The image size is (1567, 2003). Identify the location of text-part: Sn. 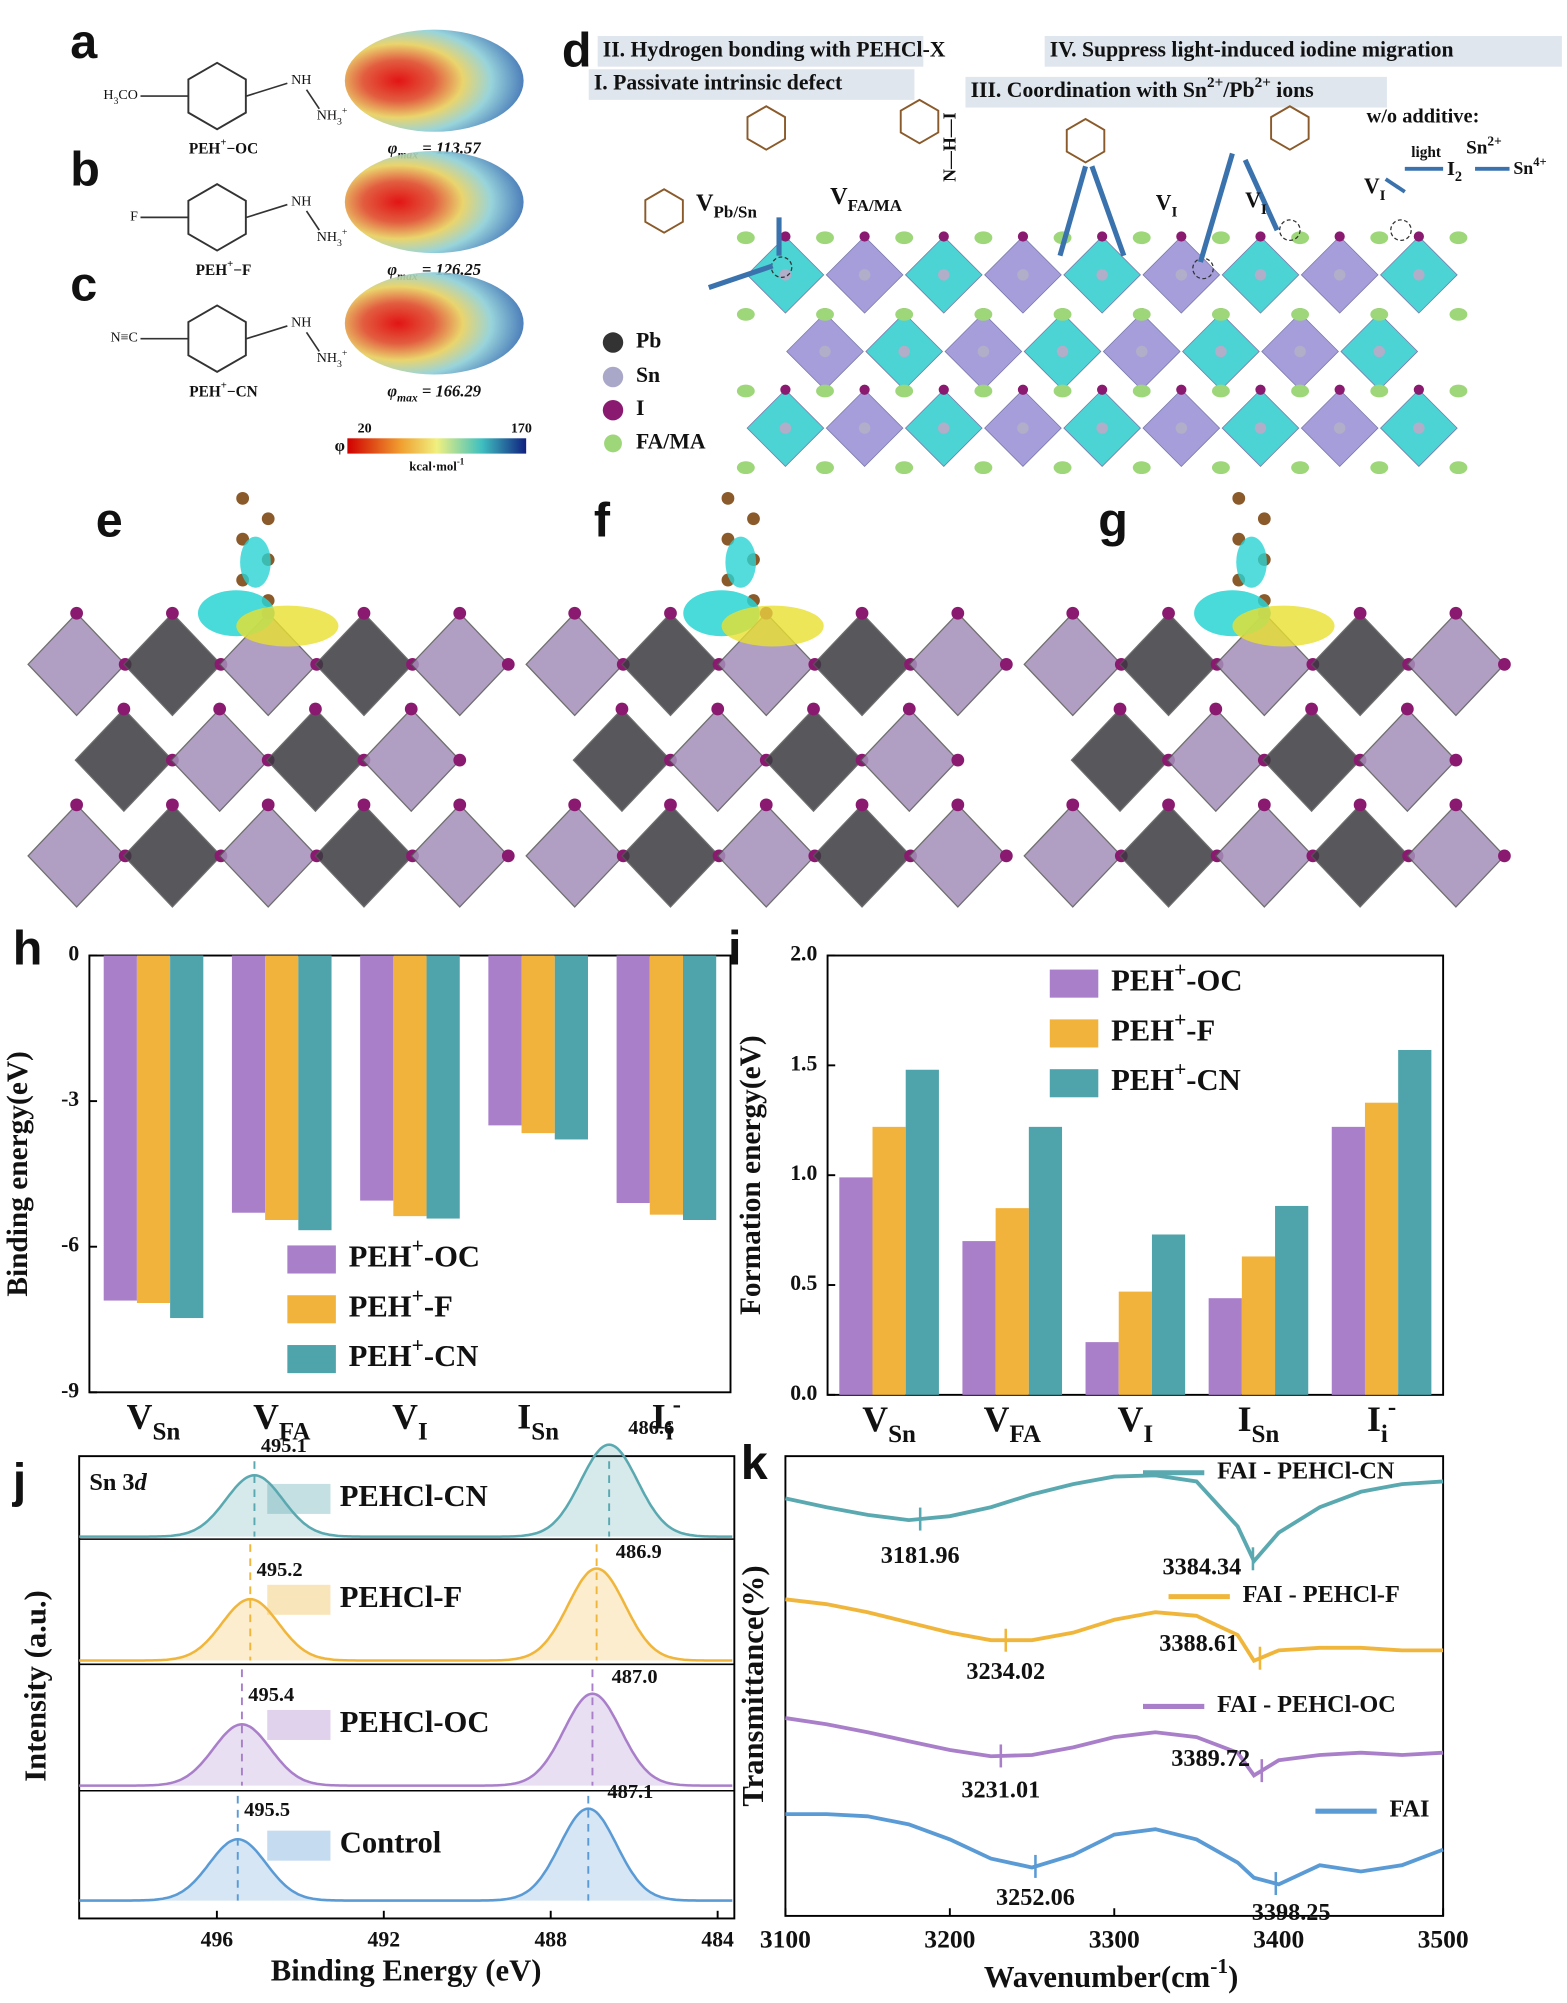
(545, 1432).